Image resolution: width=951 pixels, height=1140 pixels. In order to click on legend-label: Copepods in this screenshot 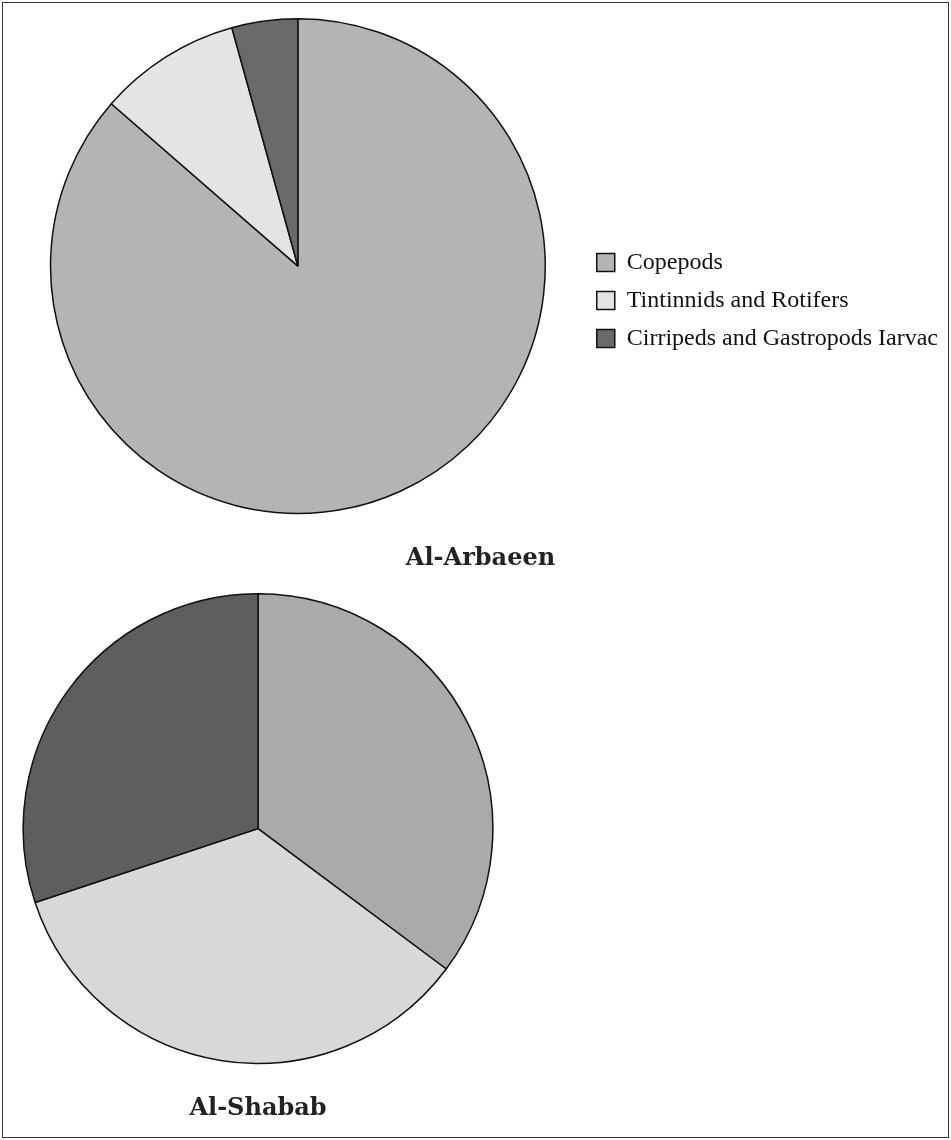, I will do `click(674, 260)`.